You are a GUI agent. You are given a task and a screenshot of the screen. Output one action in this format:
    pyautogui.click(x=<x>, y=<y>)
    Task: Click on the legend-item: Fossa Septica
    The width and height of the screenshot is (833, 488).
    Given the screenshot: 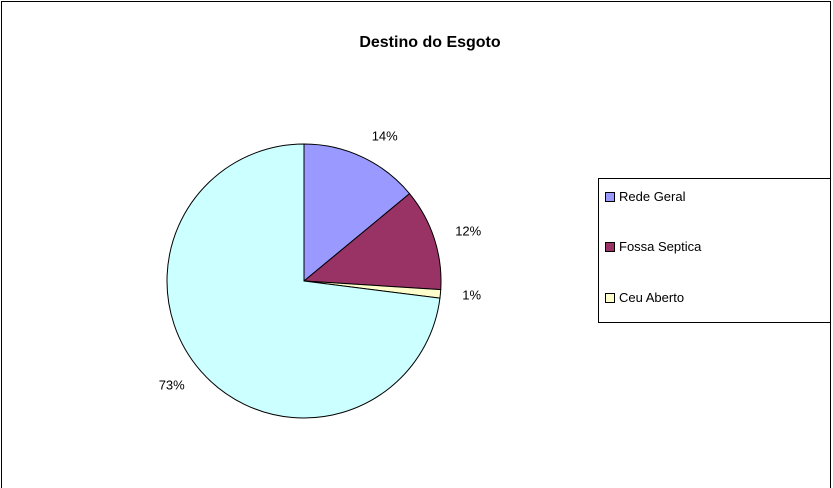 What is the action you would take?
    pyautogui.click(x=707, y=246)
    